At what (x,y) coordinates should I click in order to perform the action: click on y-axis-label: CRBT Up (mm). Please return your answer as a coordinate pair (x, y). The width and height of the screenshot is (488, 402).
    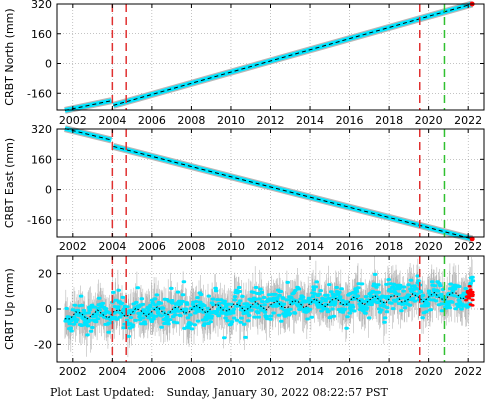
    Looking at the image, I should click on (9, 309).